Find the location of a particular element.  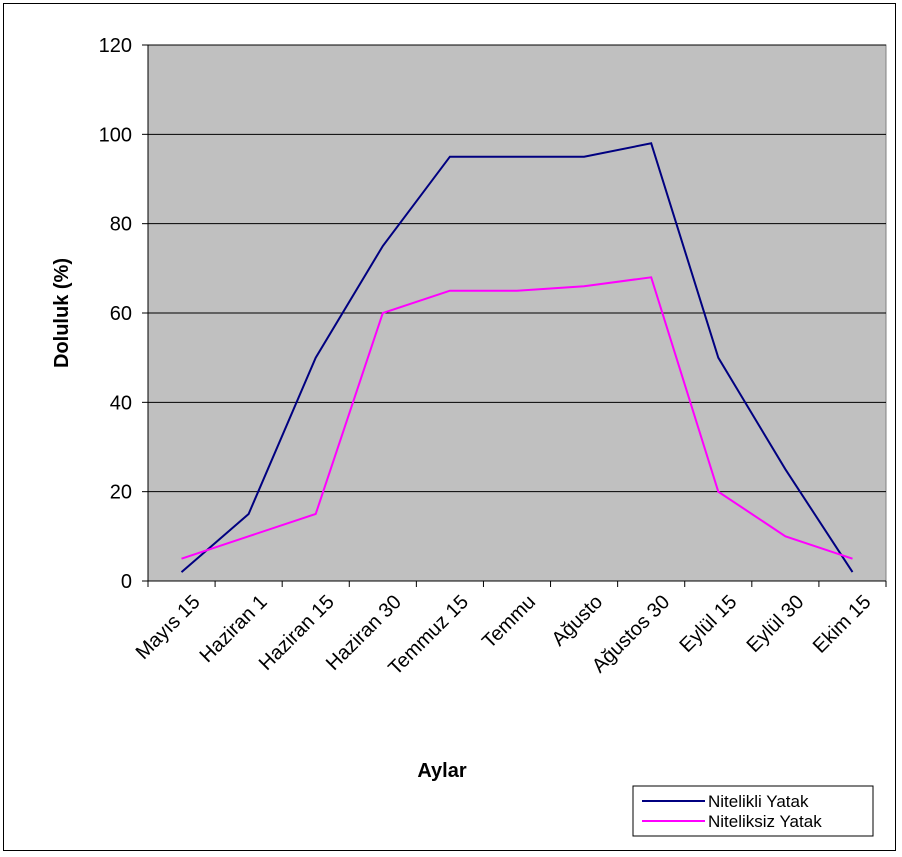

y-tick-label-60: 60 is located at coordinates (121, 314).